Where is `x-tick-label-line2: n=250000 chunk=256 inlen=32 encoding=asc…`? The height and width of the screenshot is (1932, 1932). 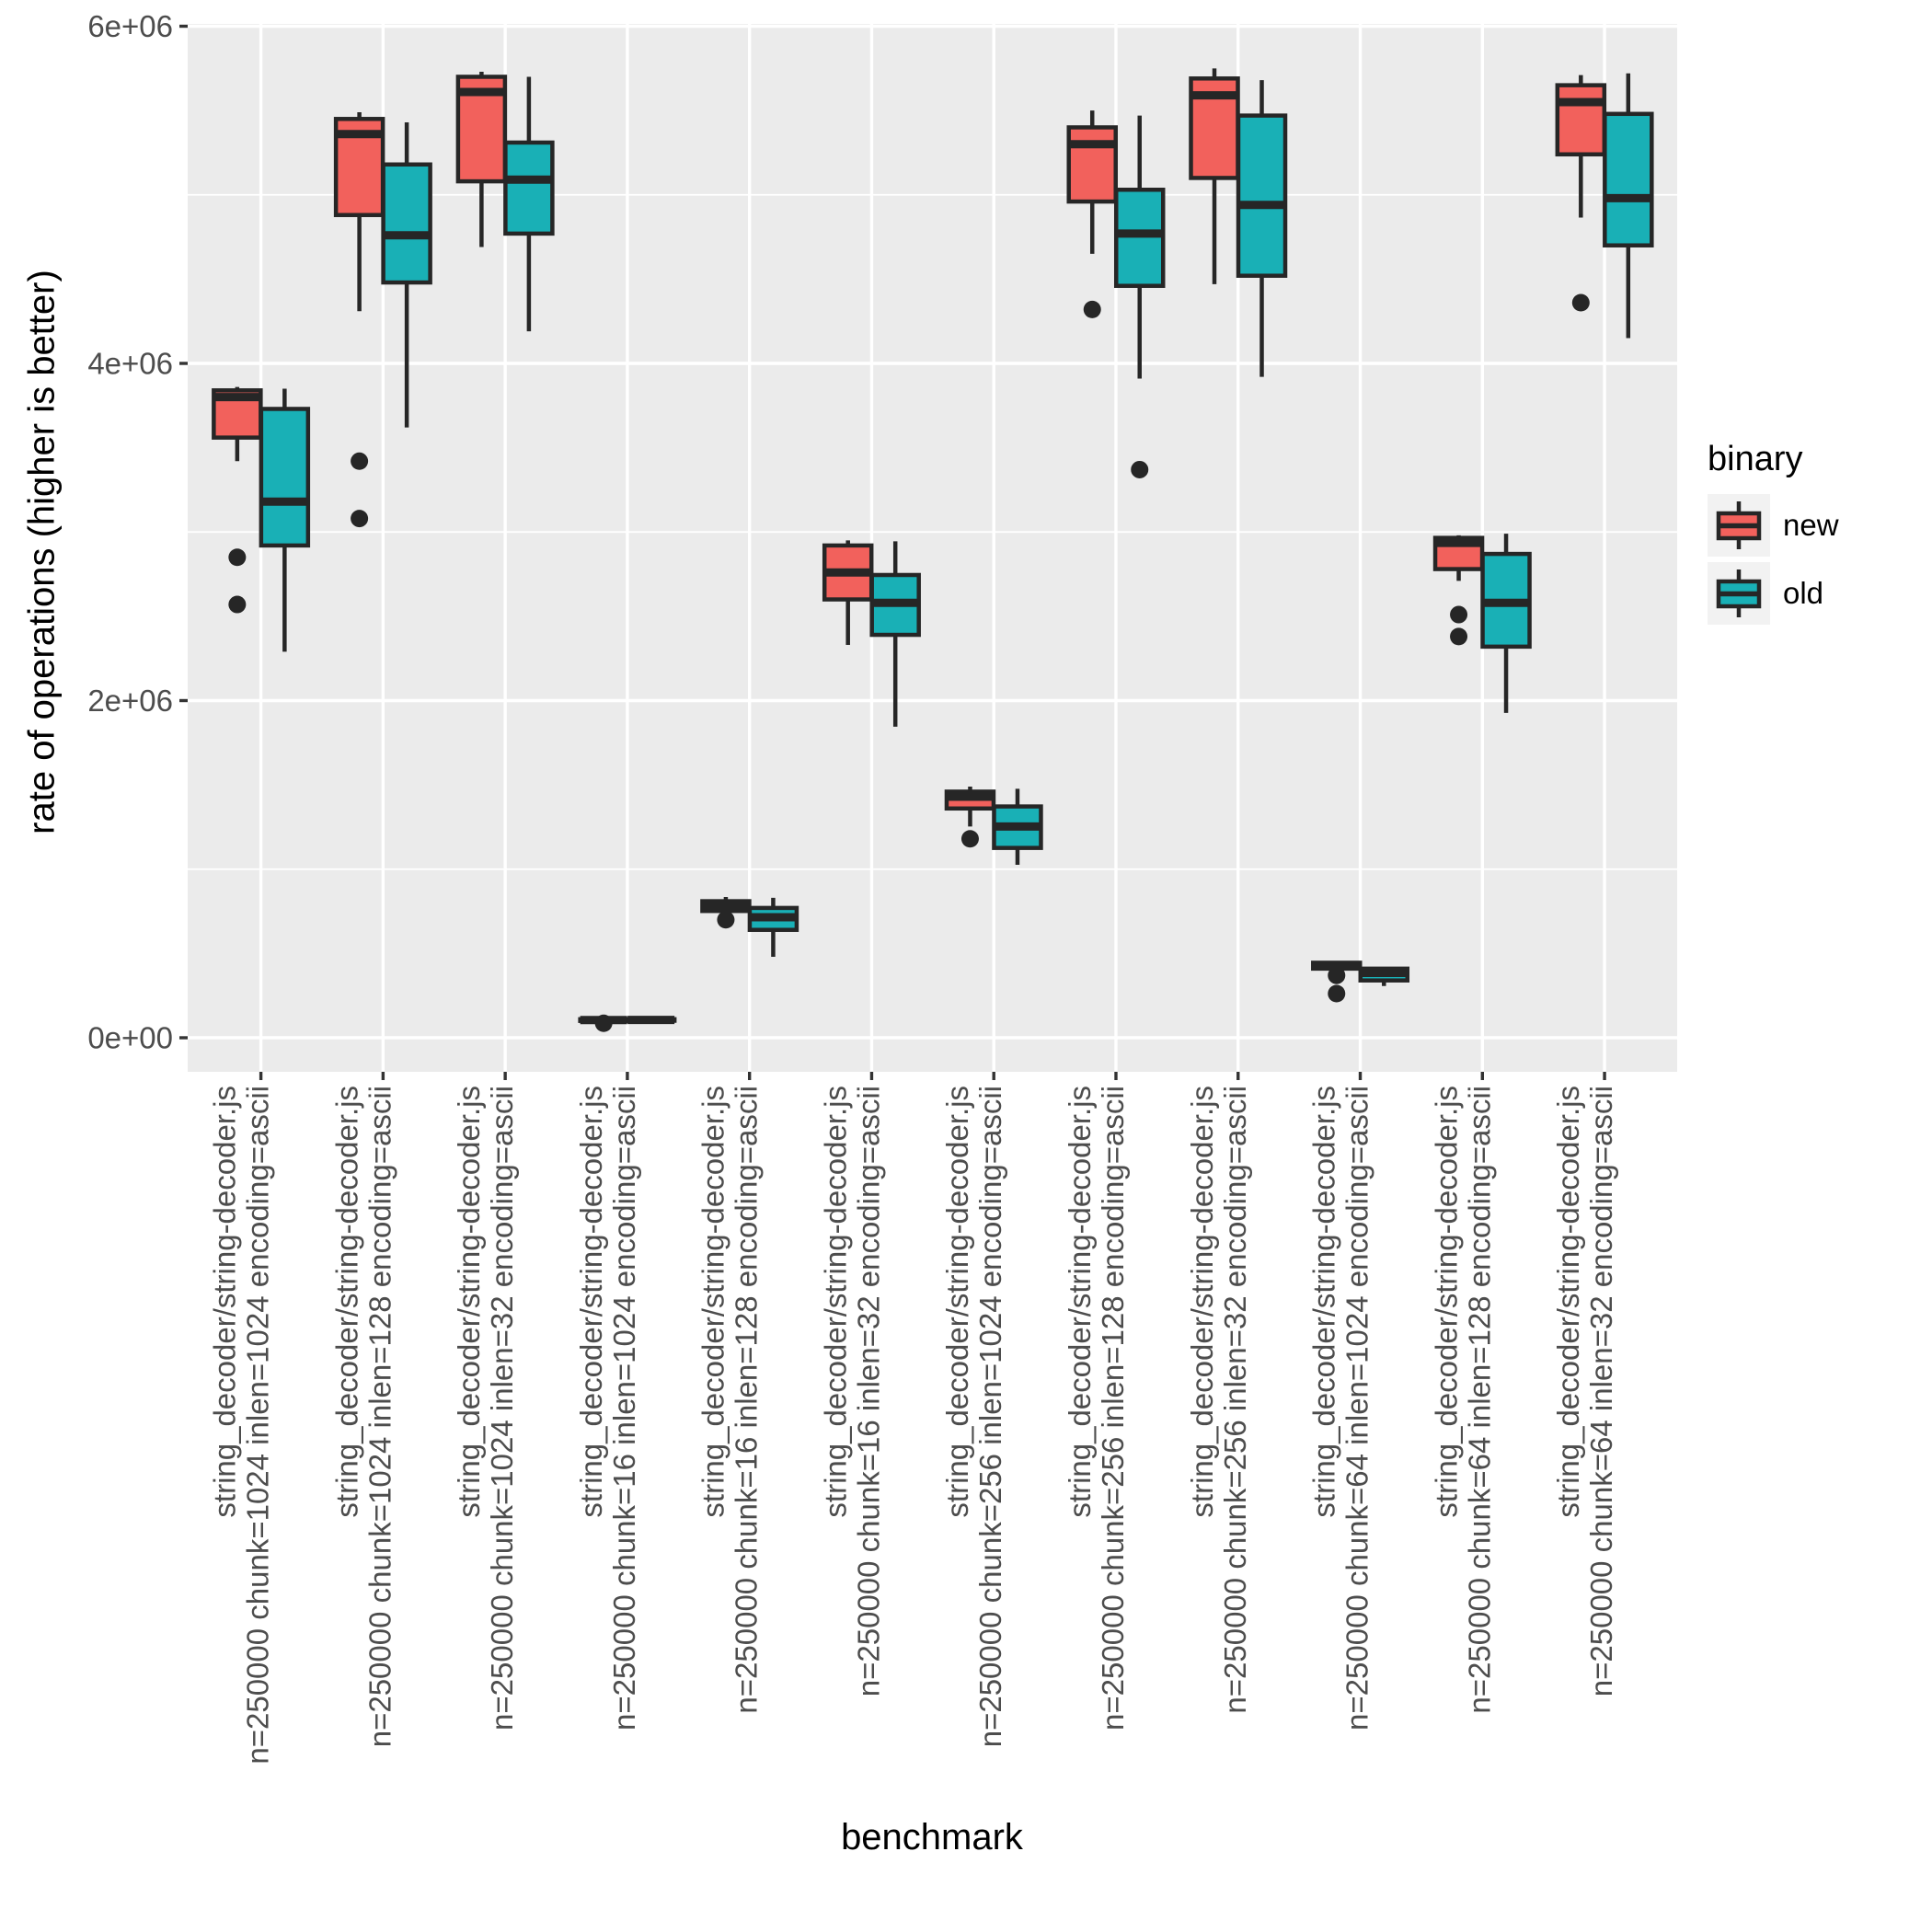
x-tick-label-line2: n=250000 chunk=256 inlen=32 encoding=asc… is located at coordinates (1235, 1400).